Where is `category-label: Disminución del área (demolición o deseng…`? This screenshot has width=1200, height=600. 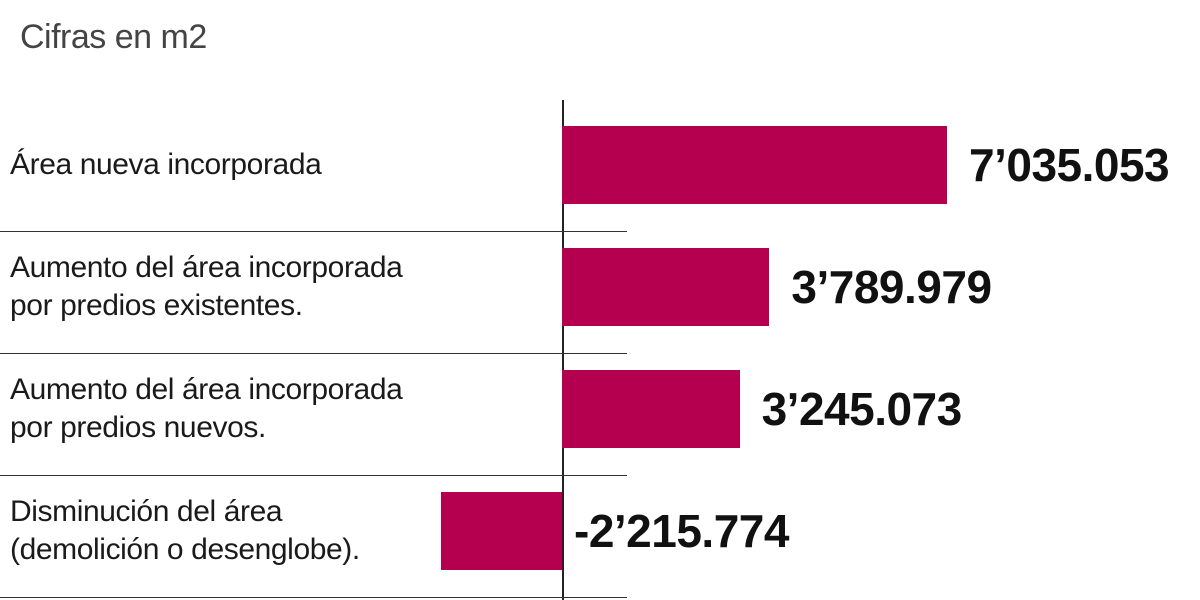
category-label: Disminución del área (demolición o deseng… is located at coordinates (280, 531).